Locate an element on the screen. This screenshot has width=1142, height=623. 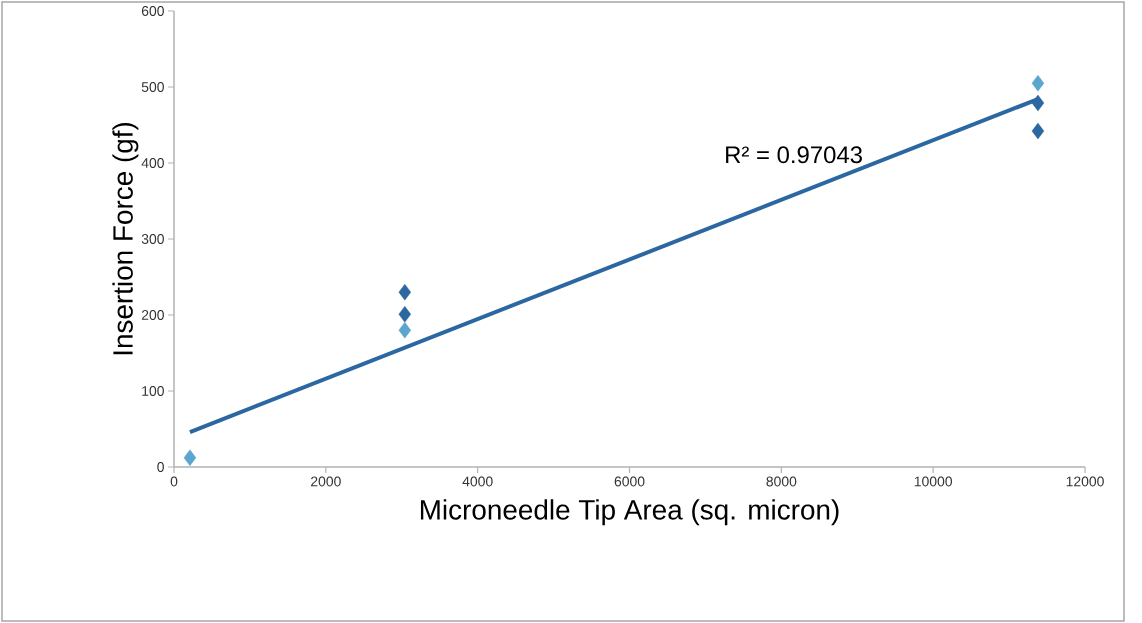
y-tick-label: 100 is located at coordinates (153, 391).